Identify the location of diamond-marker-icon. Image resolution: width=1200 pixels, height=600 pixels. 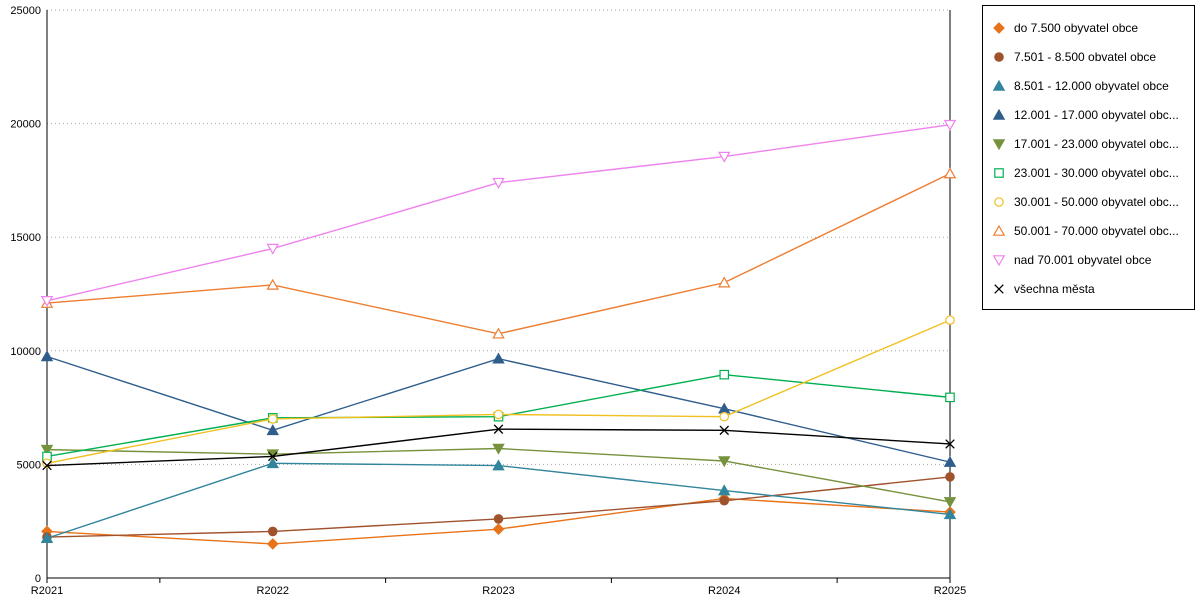
(999, 27).